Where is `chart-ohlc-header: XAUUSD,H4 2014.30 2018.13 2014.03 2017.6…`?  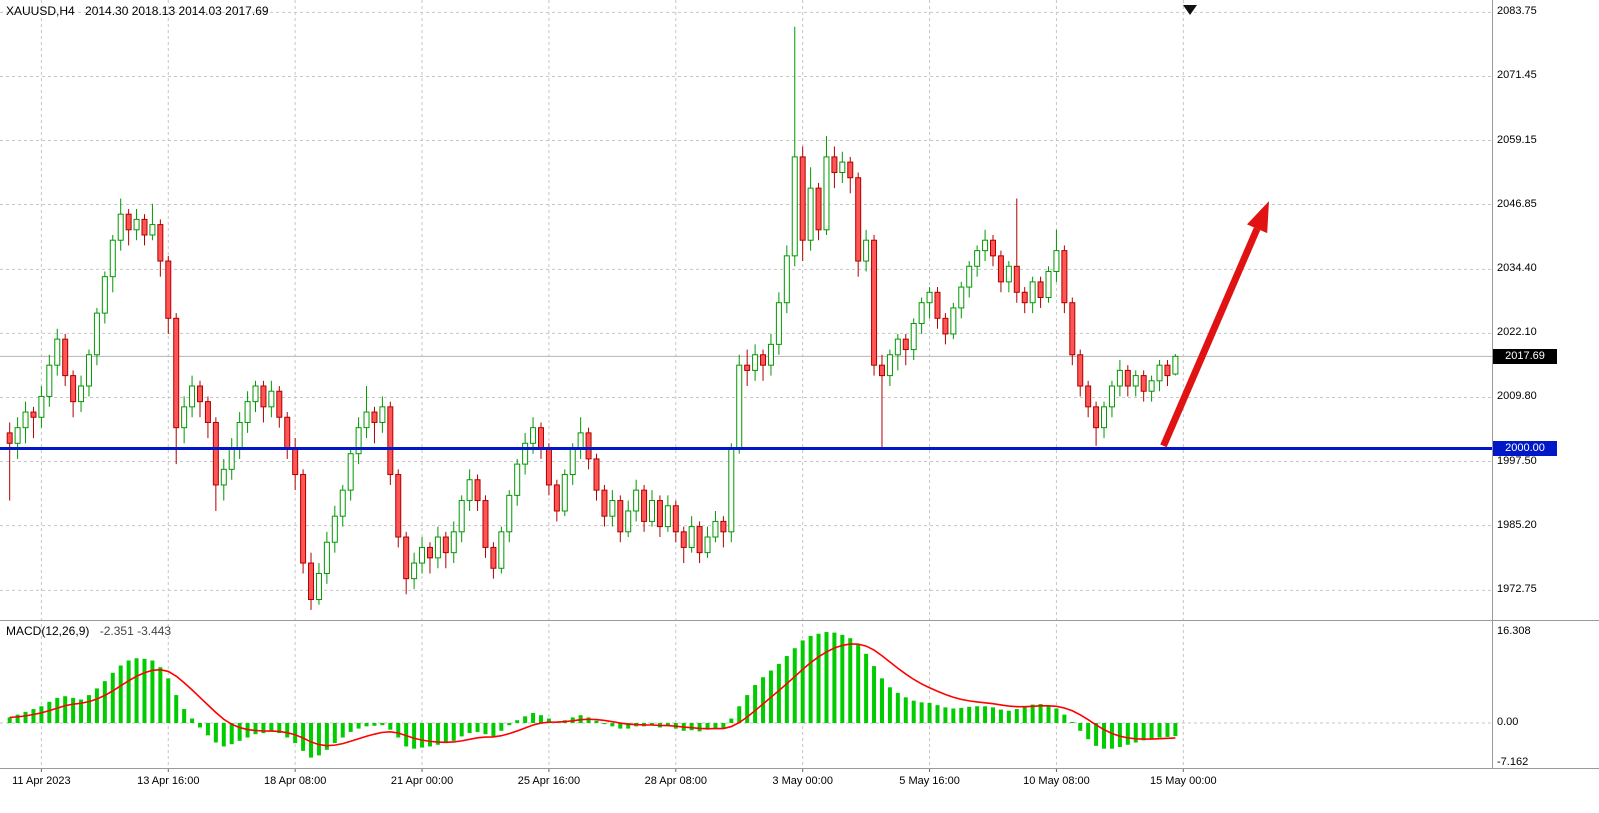
chart-ohlc-header: XAUUSD,H4 2014.30 2018.13 2014.03 2017.6… is located at coordinates (137, 11).